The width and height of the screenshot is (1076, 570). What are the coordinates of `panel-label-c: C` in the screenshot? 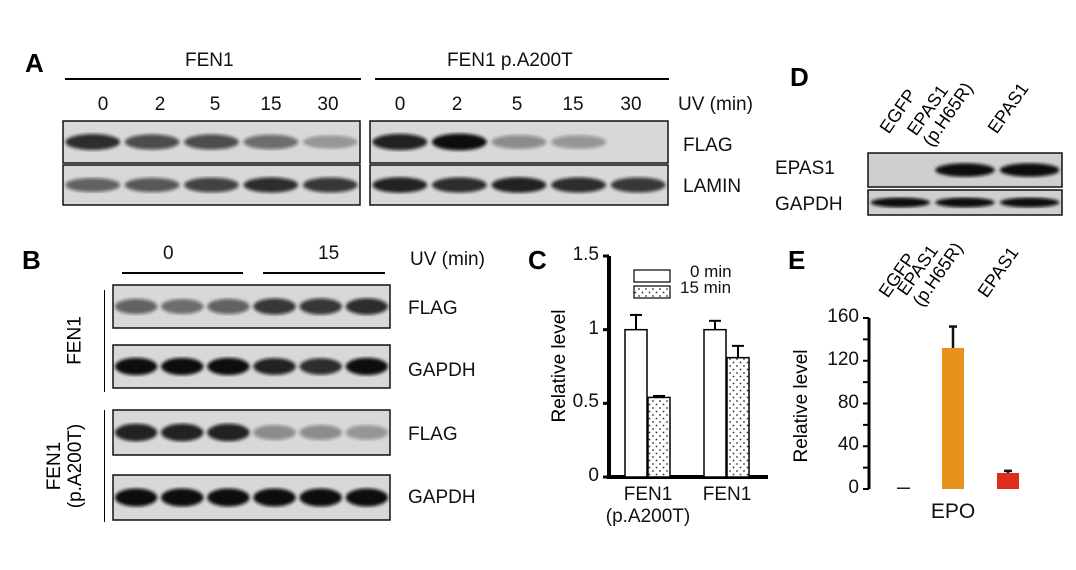 It's located at (537, 260).